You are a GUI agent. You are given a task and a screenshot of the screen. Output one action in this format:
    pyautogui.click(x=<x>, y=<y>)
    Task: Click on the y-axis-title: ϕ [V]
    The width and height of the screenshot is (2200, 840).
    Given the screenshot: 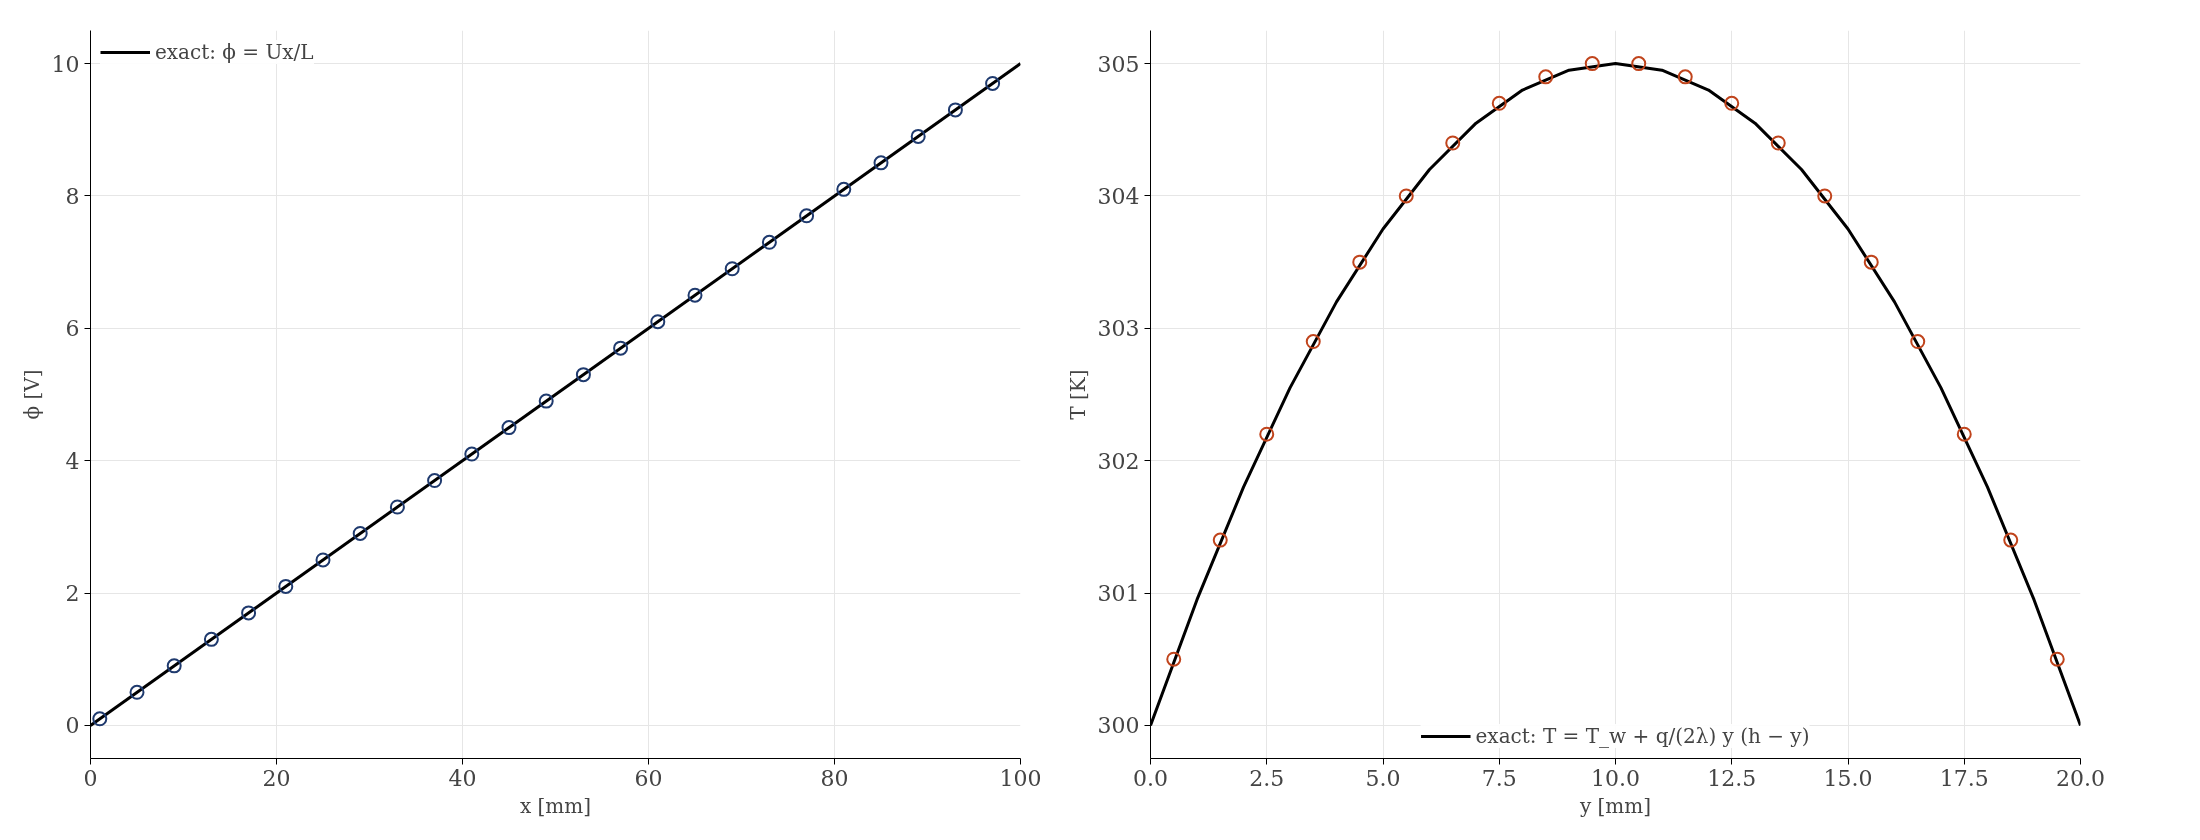 What is the action you would take?
    pyautogui.click(x=31, y=394)
    